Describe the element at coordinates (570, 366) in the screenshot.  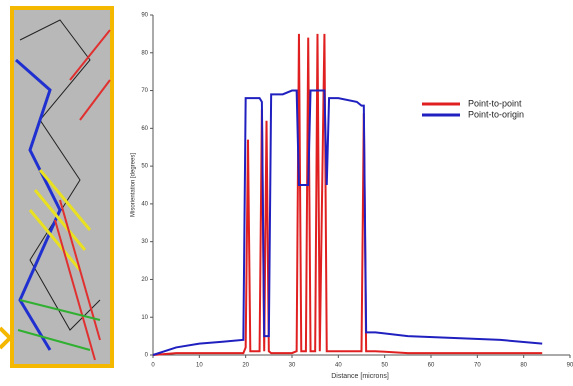
I see `x-tick-label: 90` at that location.